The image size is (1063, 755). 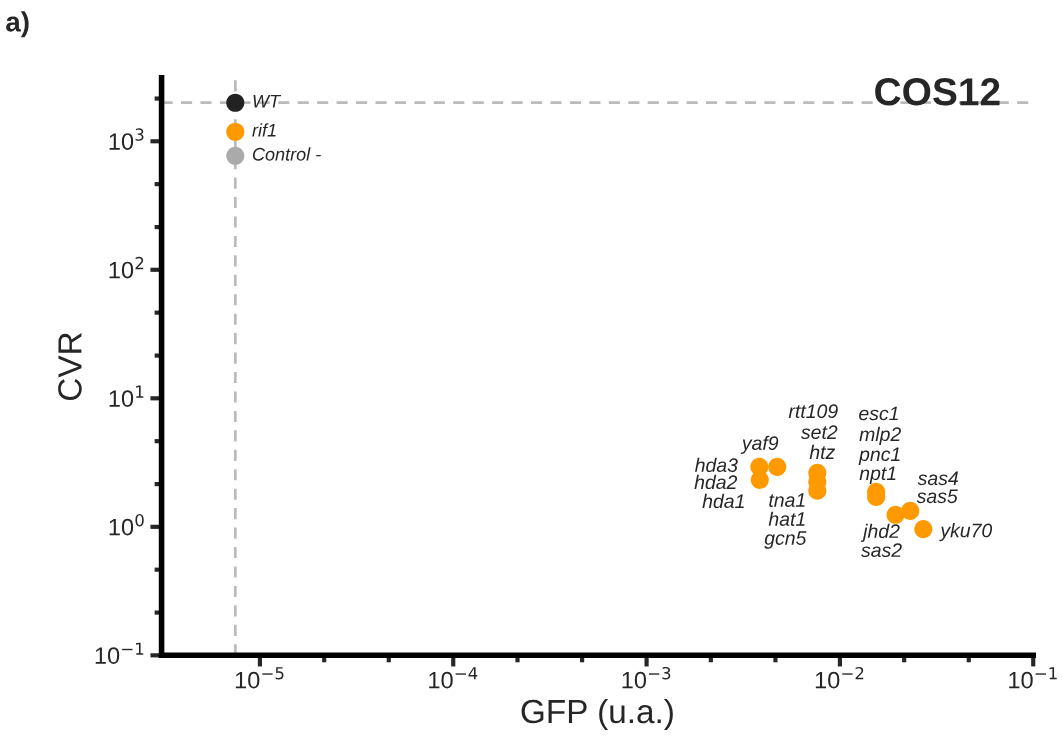 I want to click on x-tick-label: 10$^{−1}$, so click(x=1033, y=678).